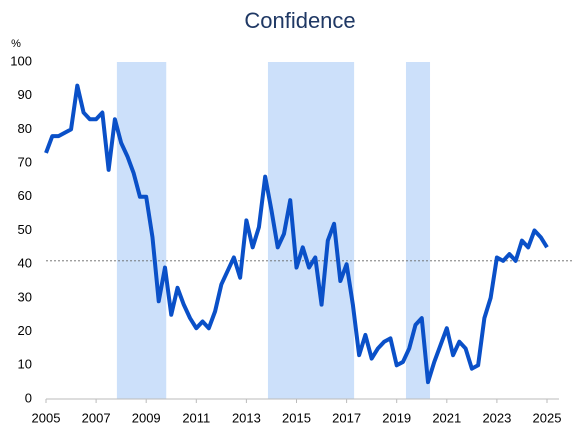  What do you see at coordinates (25, 263) in the screenshot?
I see `y-tick-label: 40` at bounding box center [25, 263].